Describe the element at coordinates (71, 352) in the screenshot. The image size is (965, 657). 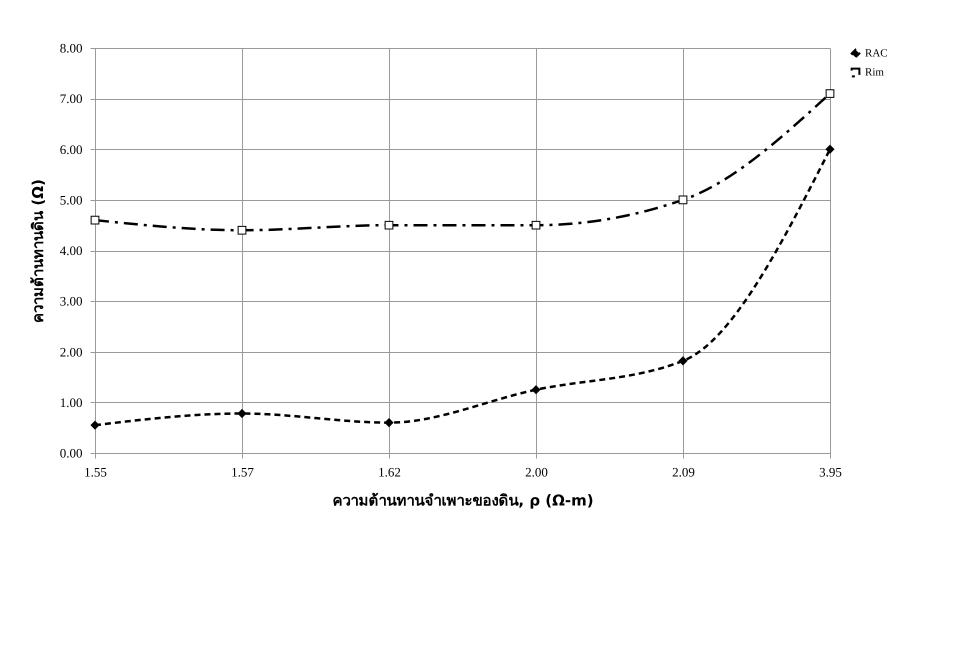
I see `y-tick-label: 2.00` at that location.